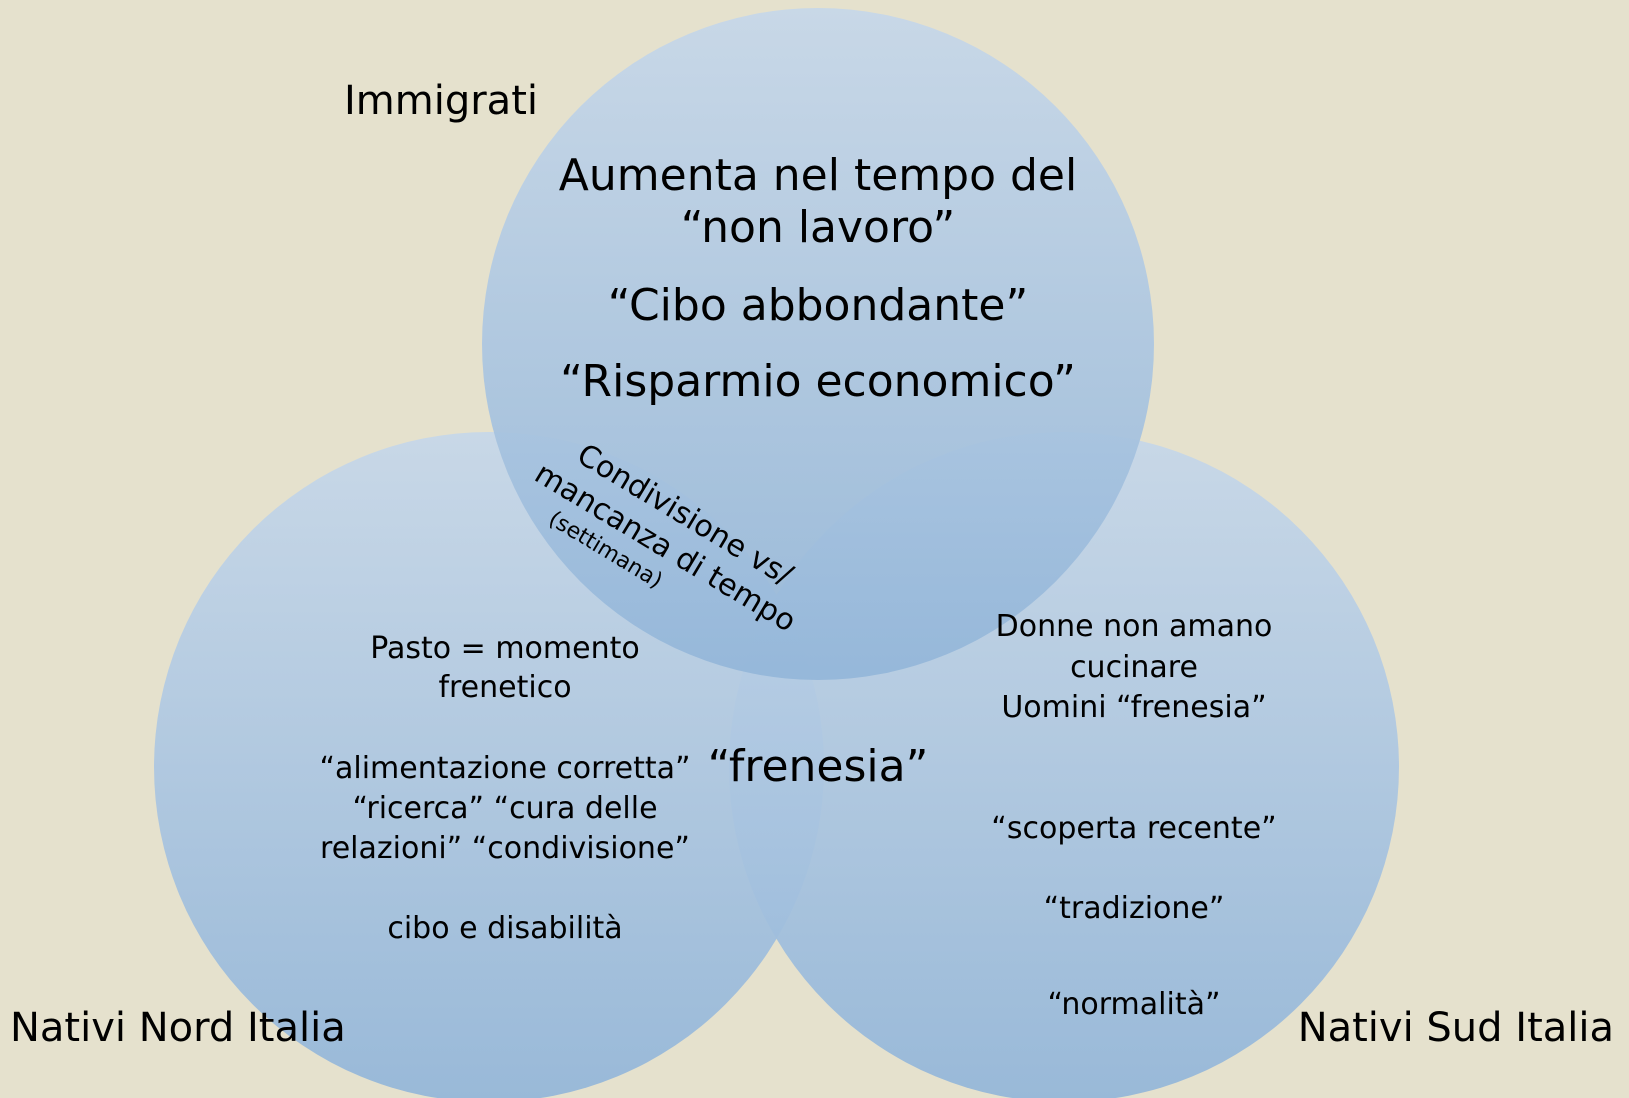 This screenshot has height=1098, width=1629. I want to click on nord-line-6: cibo e disabilità, so click(504, 928).